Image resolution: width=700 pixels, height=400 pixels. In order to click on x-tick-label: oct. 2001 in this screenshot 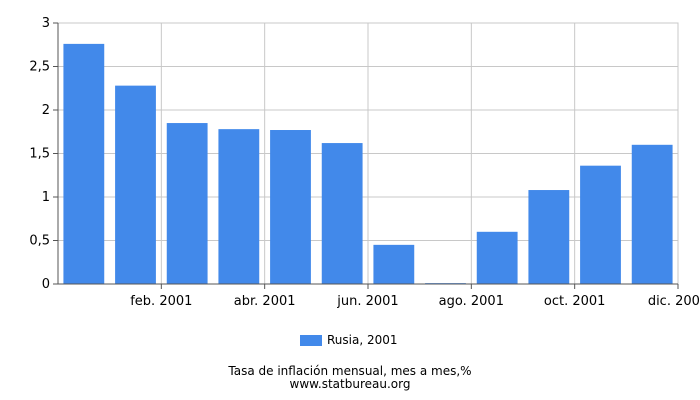, I will do `click(575, 301)`.